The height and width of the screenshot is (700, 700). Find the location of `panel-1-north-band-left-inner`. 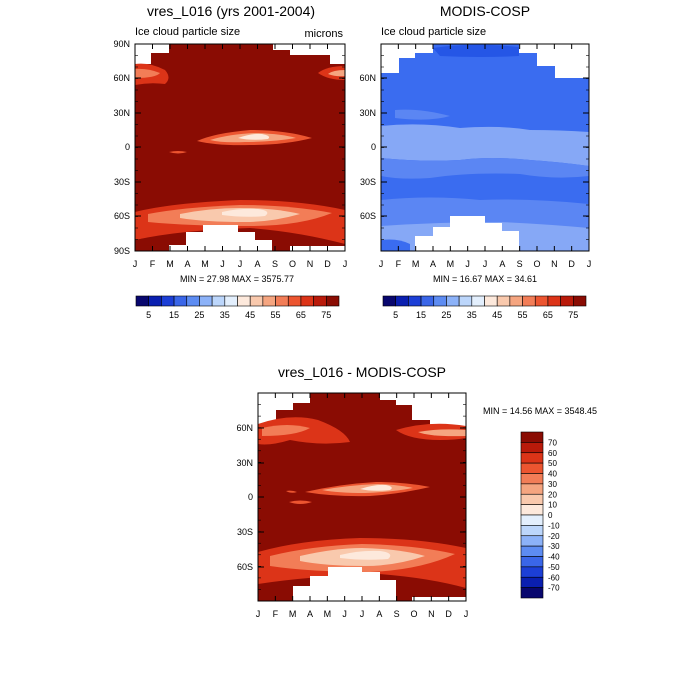

panel-1-north-band-left-inner is located at coordinates (147, 73).